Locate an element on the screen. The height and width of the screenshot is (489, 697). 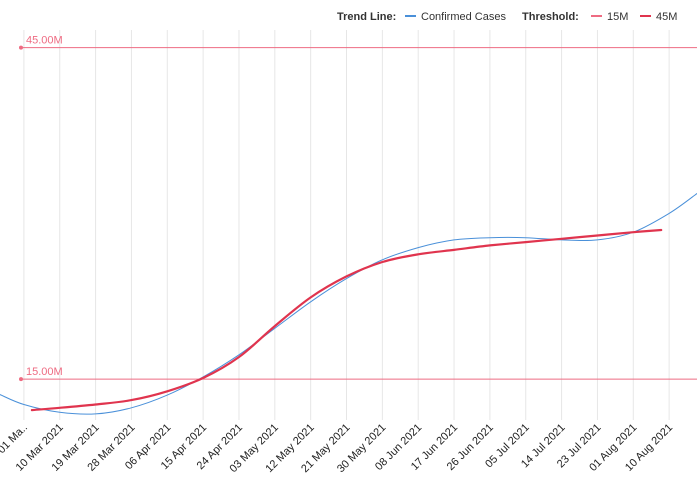
threshold-label-45M: 45.00M is located at coordinates (44, 41).